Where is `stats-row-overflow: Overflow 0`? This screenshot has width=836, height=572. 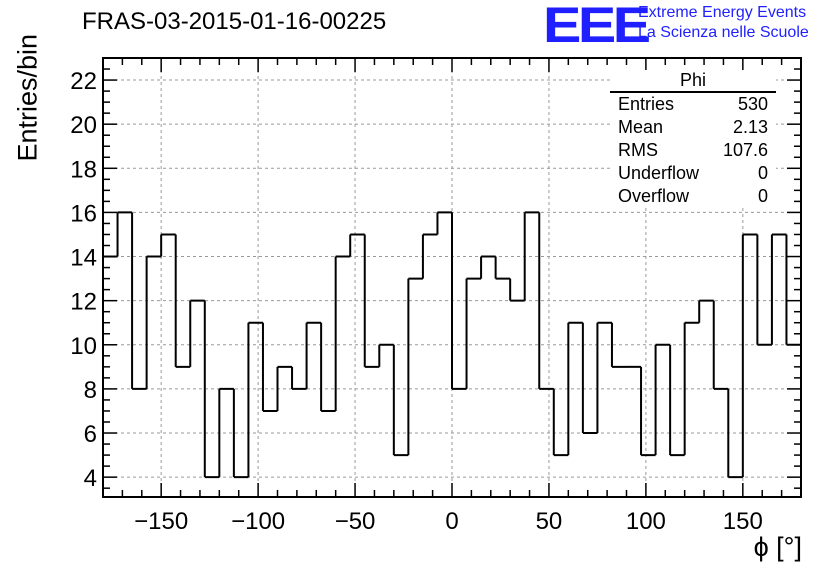 stats-row-overflow: Overflow 0 is located at coordinates (693, 196).